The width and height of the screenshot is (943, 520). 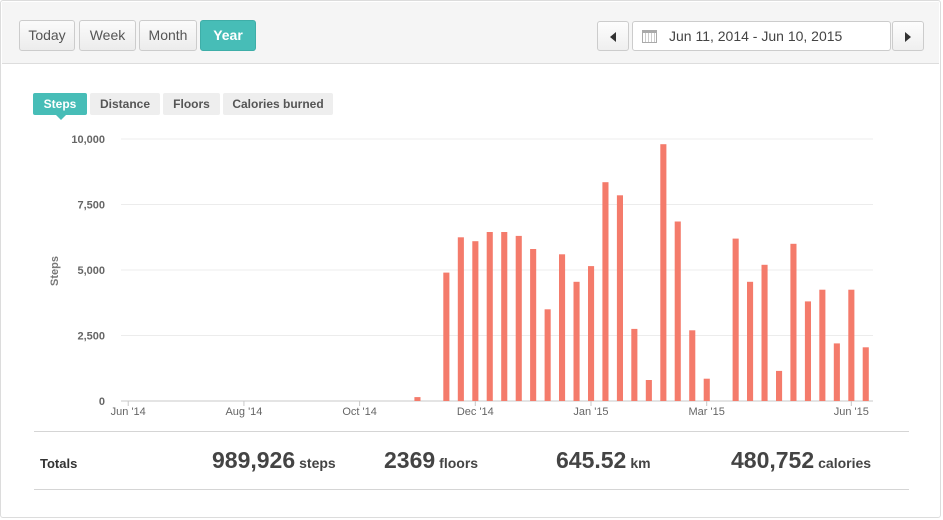 What do you see at coordinates (102, 402) in the screenshot?
I see `y-tick-label: 0` at bounding box center [102, 402].